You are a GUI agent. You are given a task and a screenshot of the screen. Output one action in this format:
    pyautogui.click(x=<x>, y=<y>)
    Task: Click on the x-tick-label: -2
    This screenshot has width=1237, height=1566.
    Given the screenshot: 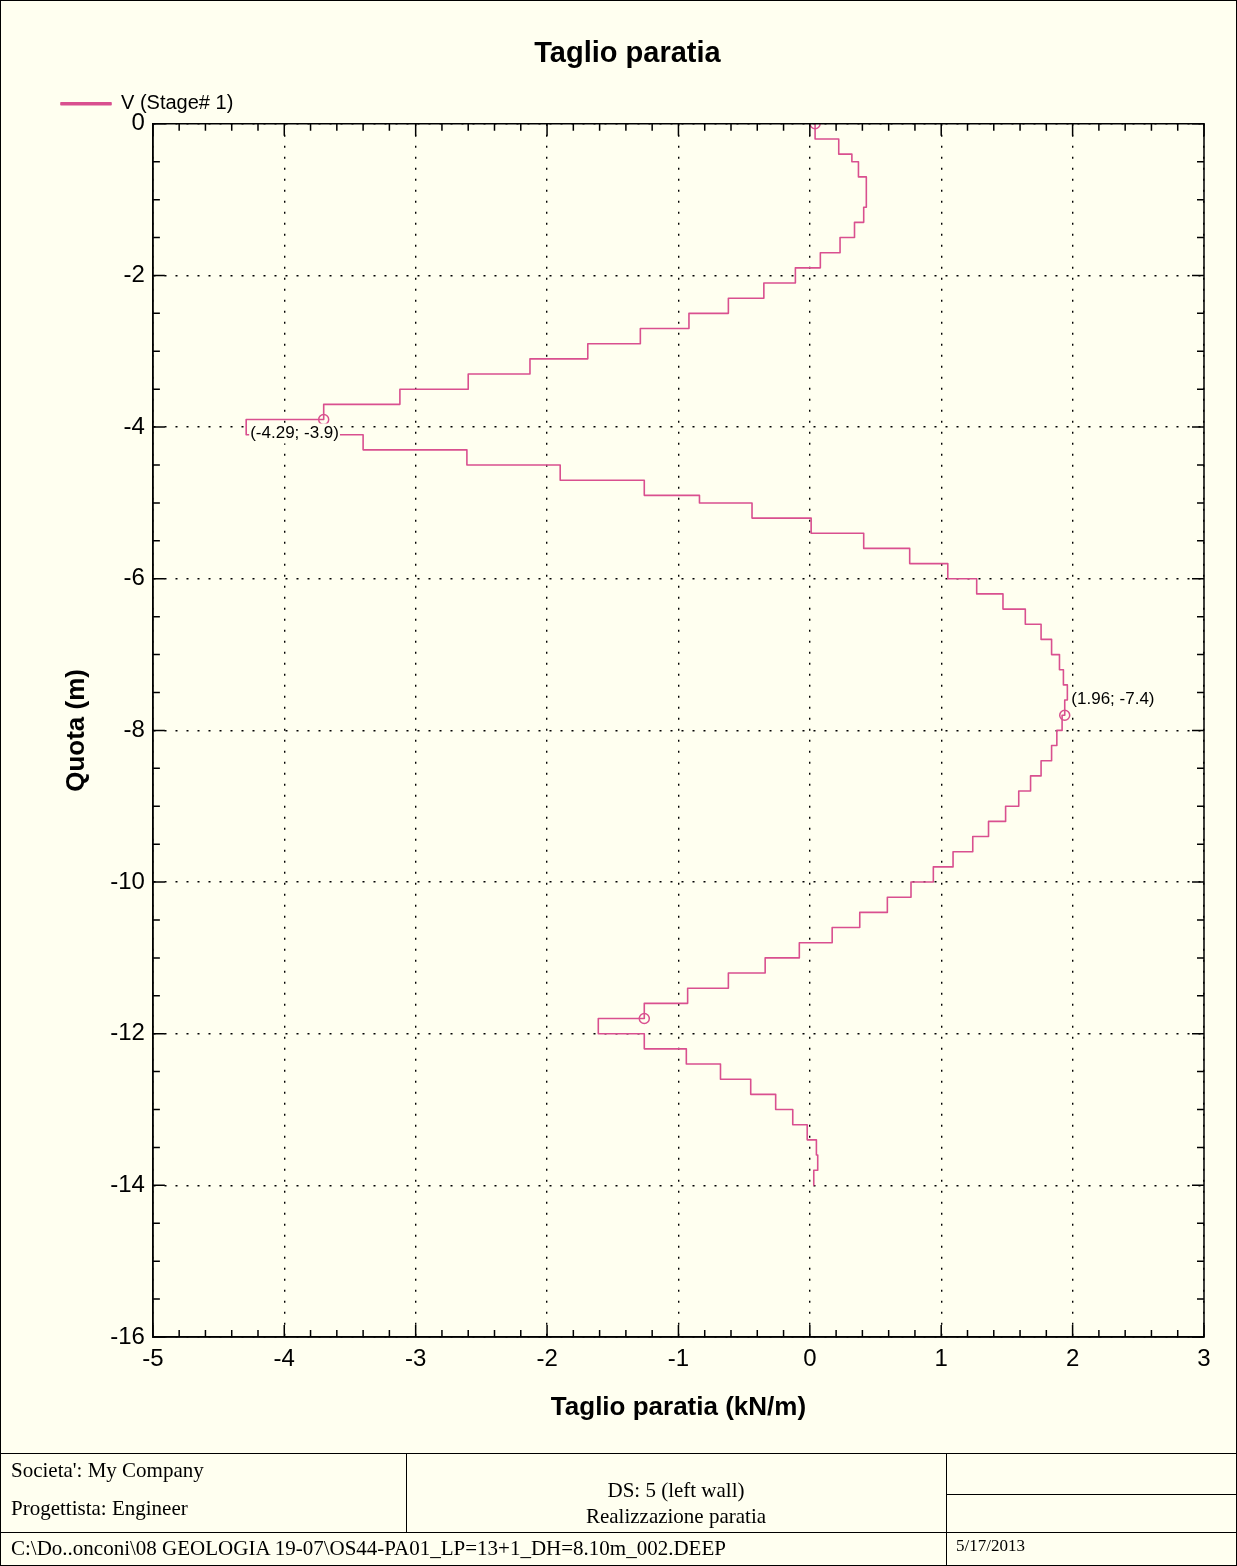 What is the action you would take?
    pyautogui.click(x=547, y=1358)
    